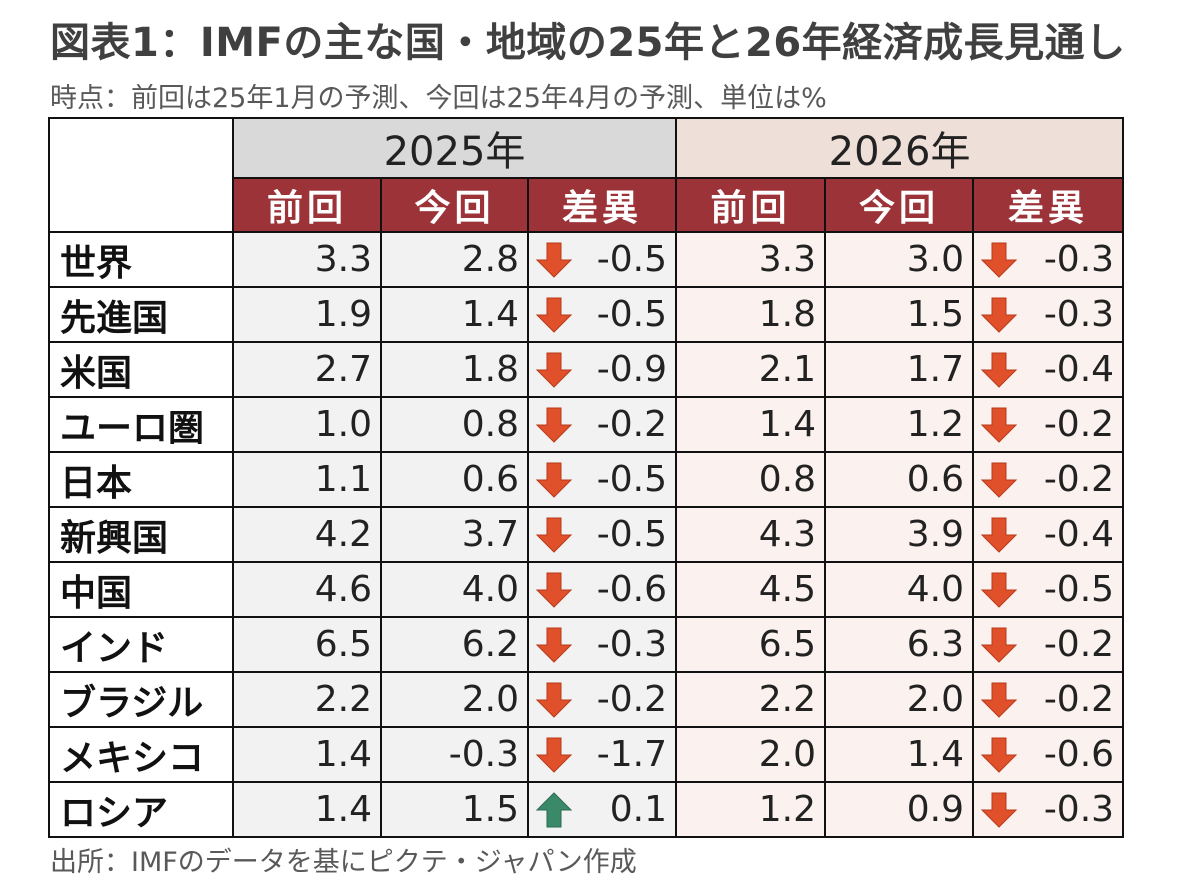  I want to click on table-row: メキシコ 1.4 -0.3 -1.7 2.0 1.4 -0.6, so click(586, 754).